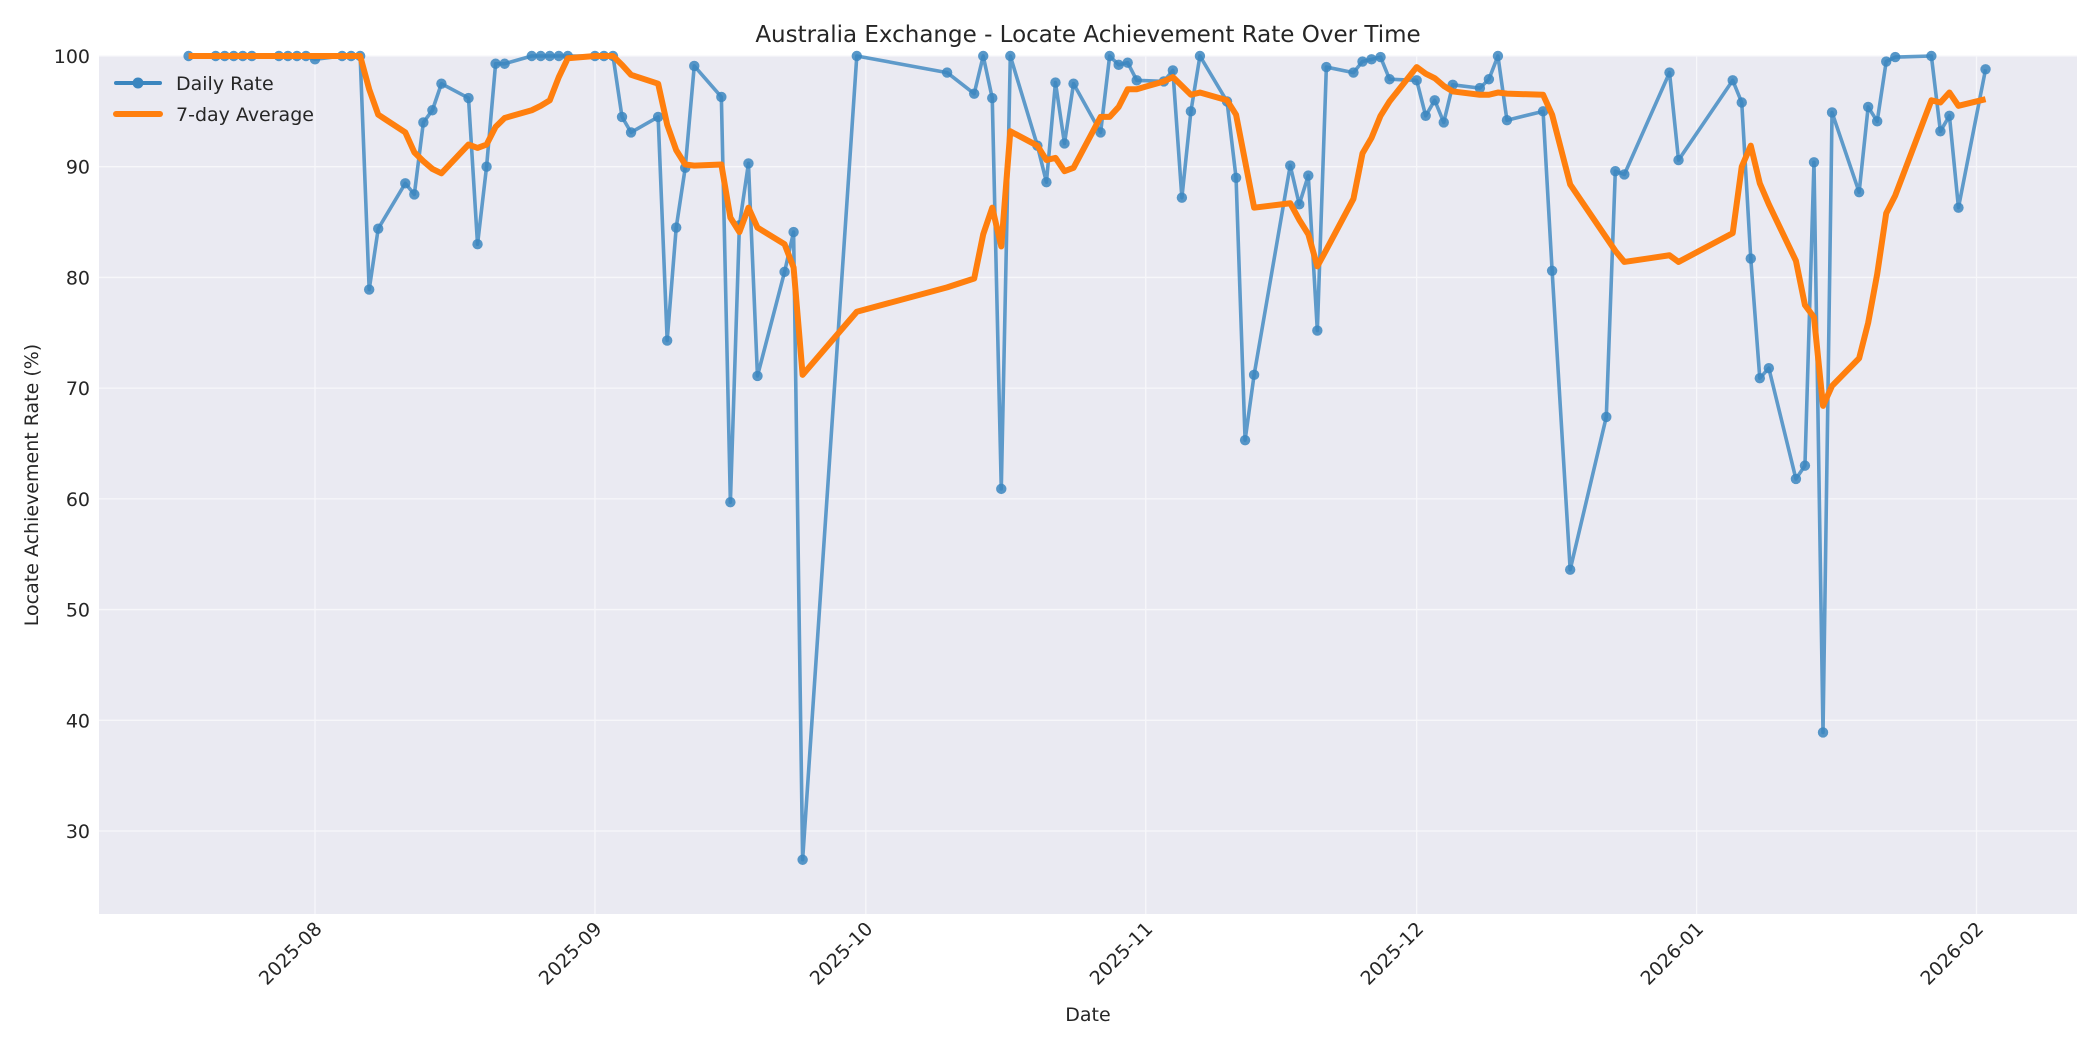 The image size is (2100, 1050). I want to click on y-axis-label: Locate Achievement Rate (%), so click(32, 485).